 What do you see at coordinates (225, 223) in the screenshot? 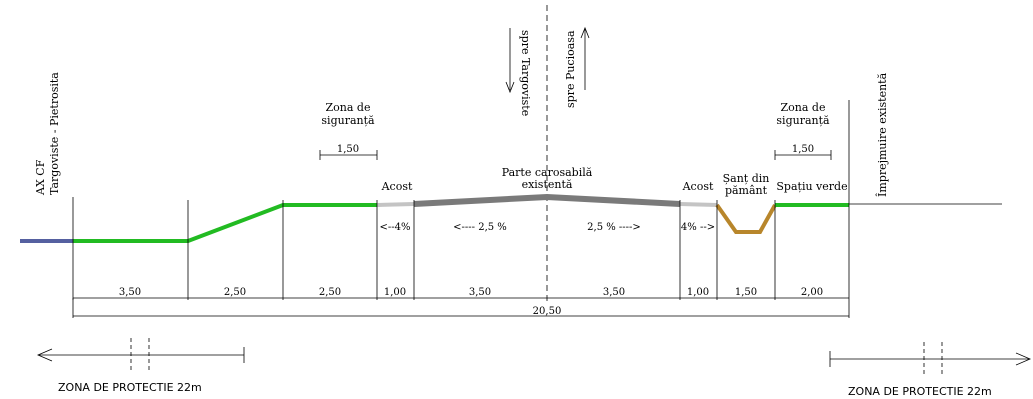
I see `green-left-terrain` at bounding box center [225, 223].